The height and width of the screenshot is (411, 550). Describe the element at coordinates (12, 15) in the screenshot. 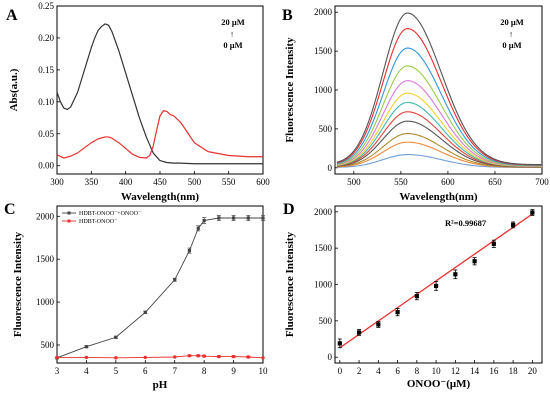

I see `panel-label-a: A` at that location.